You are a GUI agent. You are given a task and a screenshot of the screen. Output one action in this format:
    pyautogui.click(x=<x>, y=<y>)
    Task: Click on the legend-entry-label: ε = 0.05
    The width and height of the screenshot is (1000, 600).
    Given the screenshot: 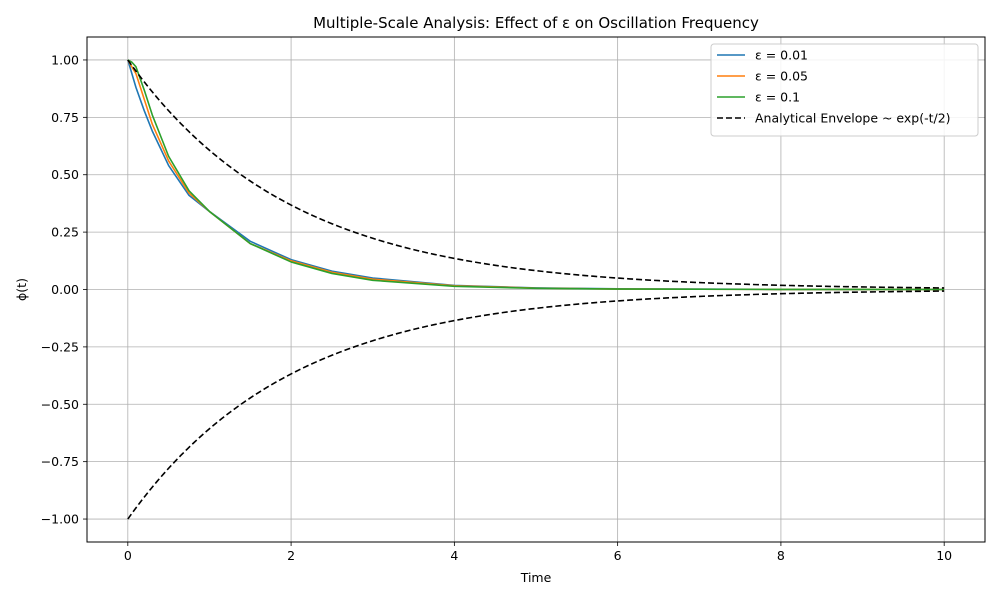 What is the action you would take?
    pyautogui.click(x=781, y=76)
    